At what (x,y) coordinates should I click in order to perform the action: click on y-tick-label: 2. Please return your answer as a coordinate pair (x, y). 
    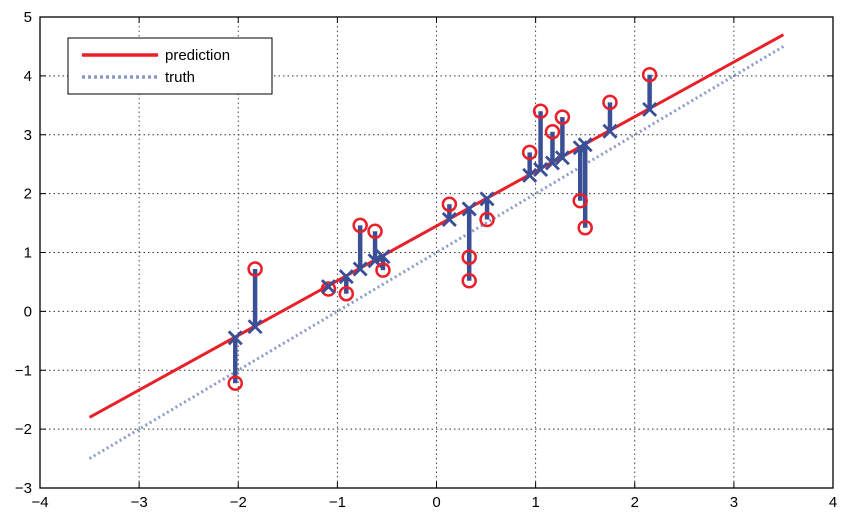
    Looking at the image, I should click on (28, 194).